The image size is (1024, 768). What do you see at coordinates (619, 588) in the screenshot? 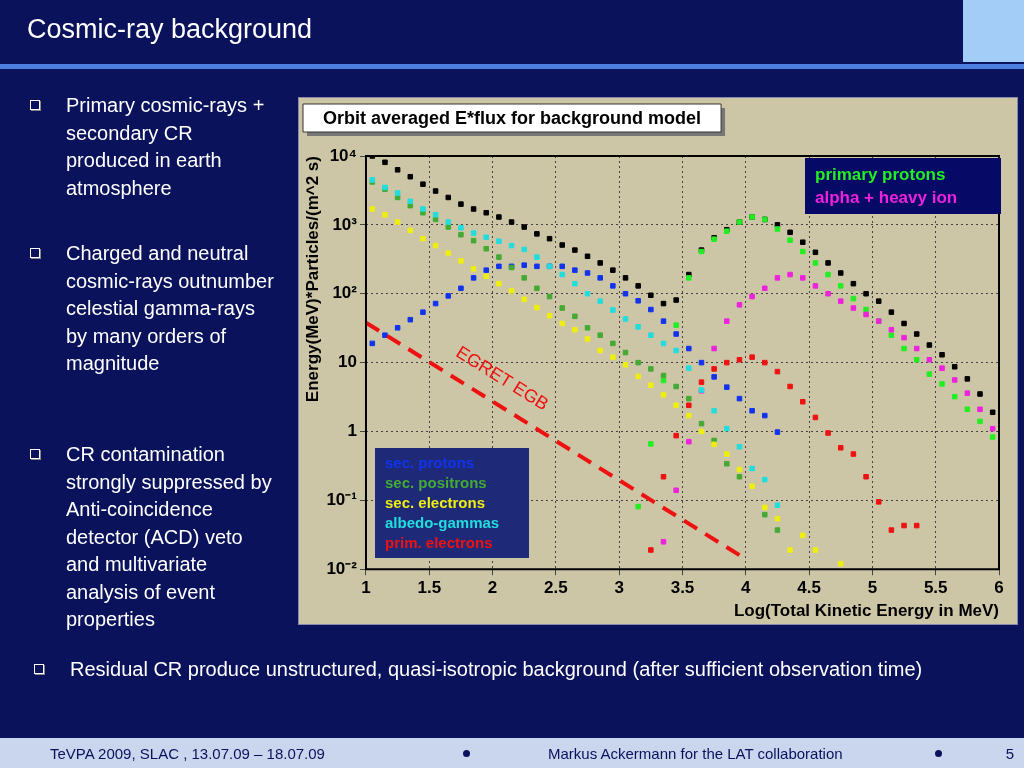
I see `x-tick-label: 3` at bounding box center [619, 588].